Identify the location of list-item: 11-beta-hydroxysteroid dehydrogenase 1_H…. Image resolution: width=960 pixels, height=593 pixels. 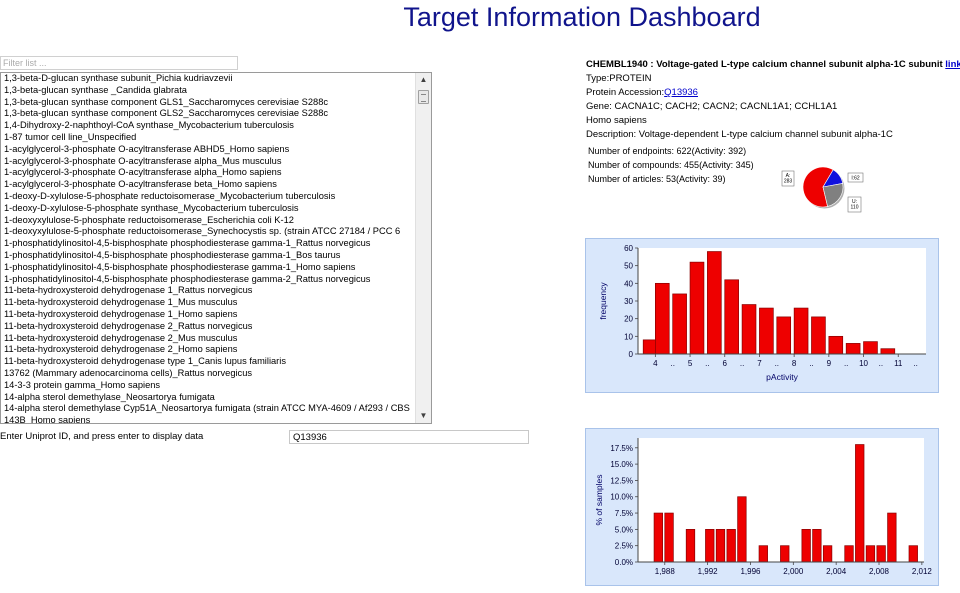
(121, 313).